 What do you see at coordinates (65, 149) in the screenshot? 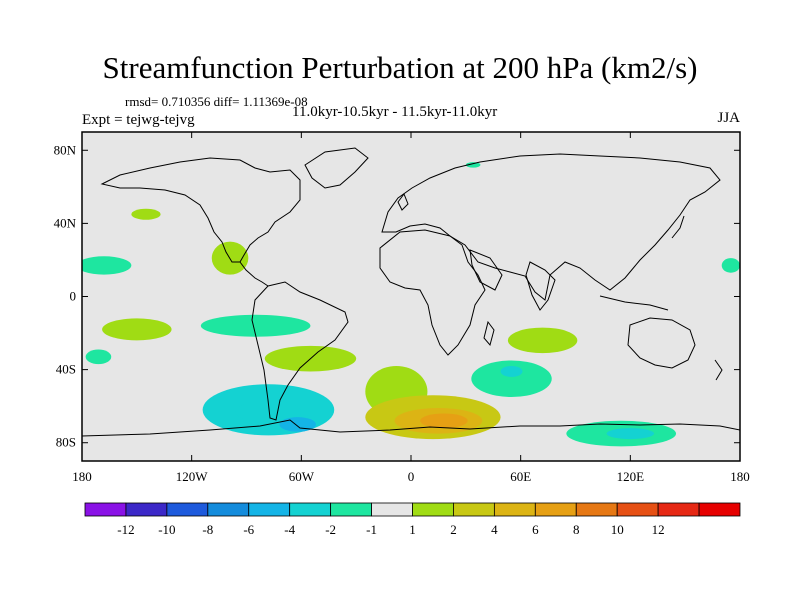
I see `y-tick-label: 80N` at bounding box center [65, 149].